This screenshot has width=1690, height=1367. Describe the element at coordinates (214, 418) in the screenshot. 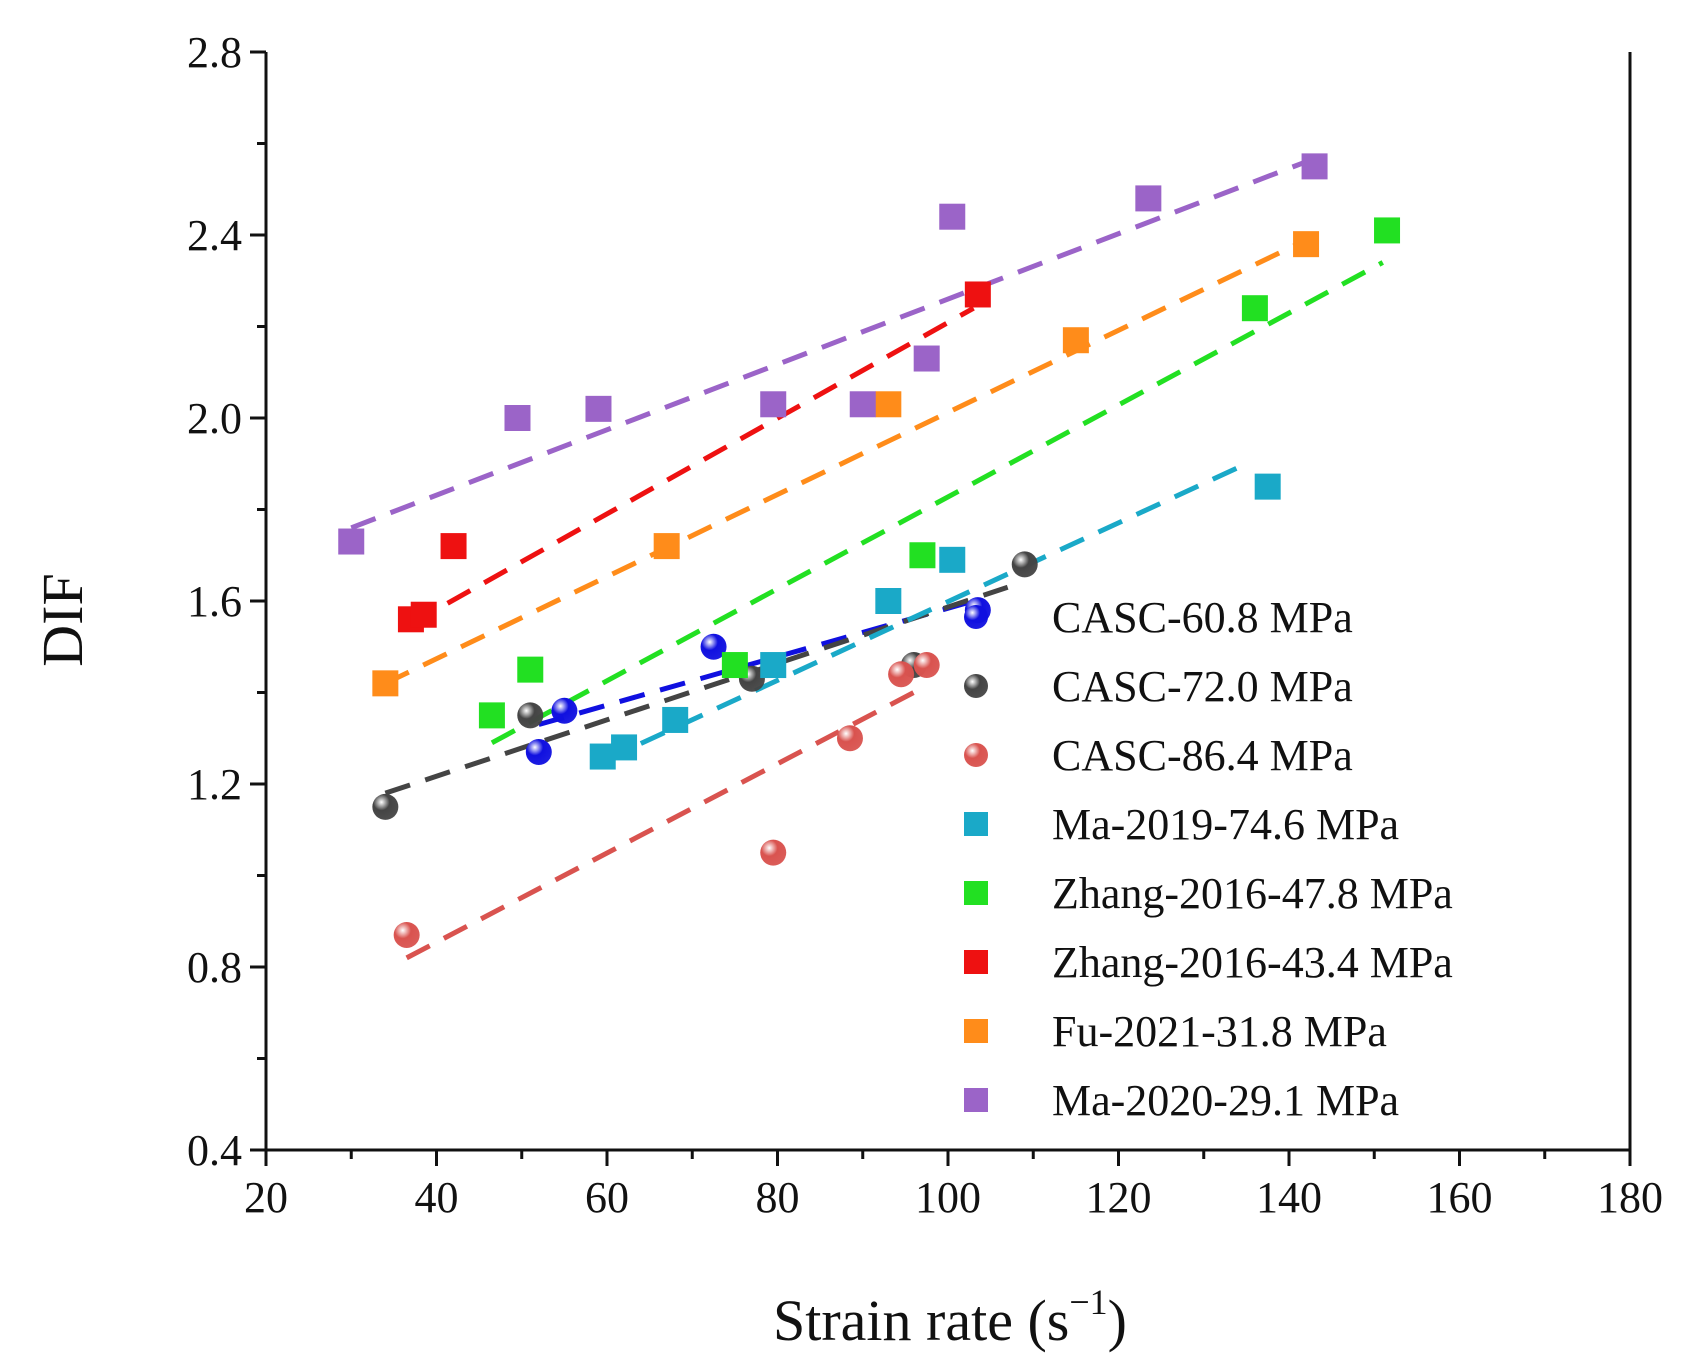

I see `y-tick-label: 2.0` at that location.